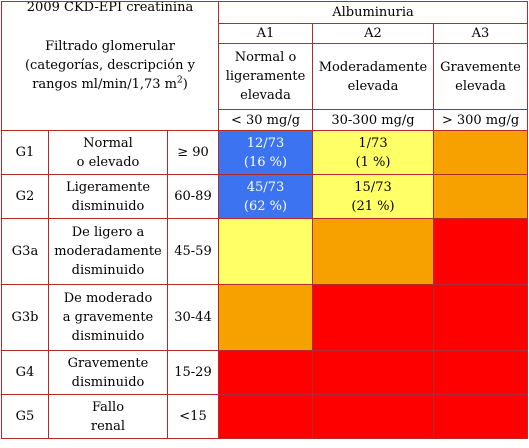 Image resolution: width=529 pixels, height=448 pixels. Describe the element at coordinates (373, 12) in the screenshot. I see `albuminuria-header: Albuminuria` at that location.